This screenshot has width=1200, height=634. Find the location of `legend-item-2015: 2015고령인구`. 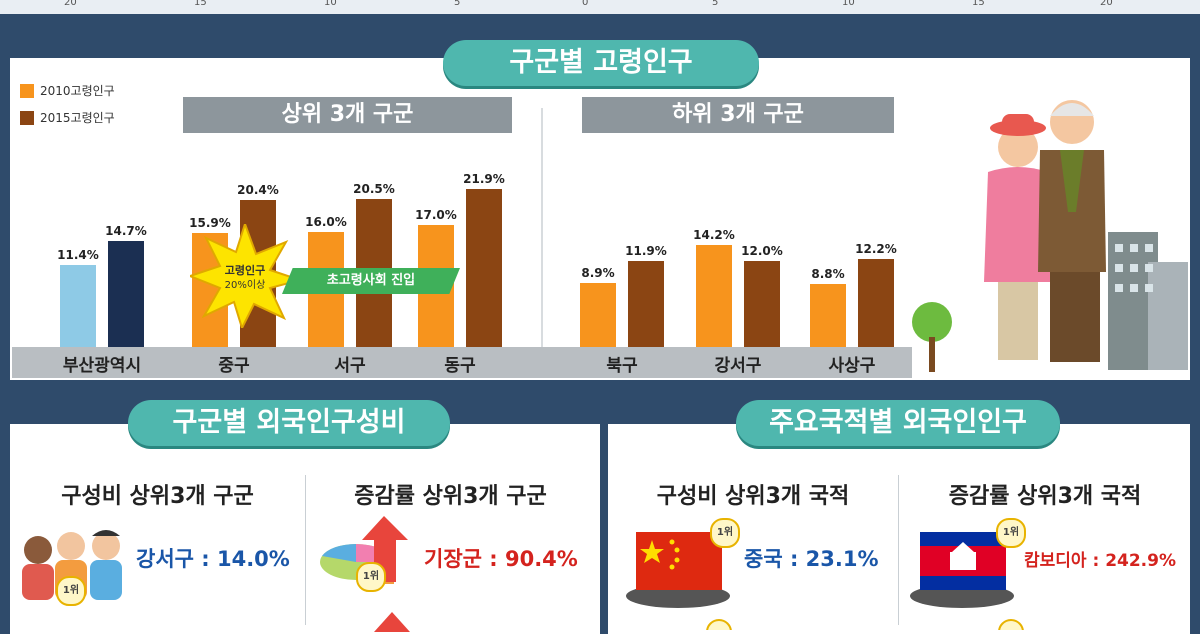

legend-item-2015: 2015고령인구 is located at coordinates (67, 117).